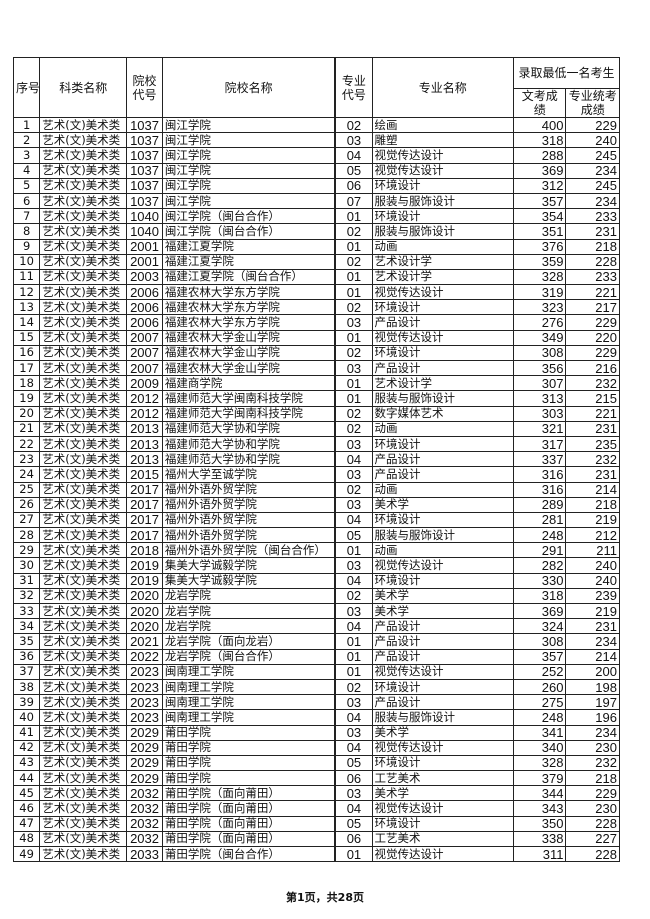  Describe the element at coordinates (144, 444) in the screenshot. I see `row-school-code: 2013` at that location.